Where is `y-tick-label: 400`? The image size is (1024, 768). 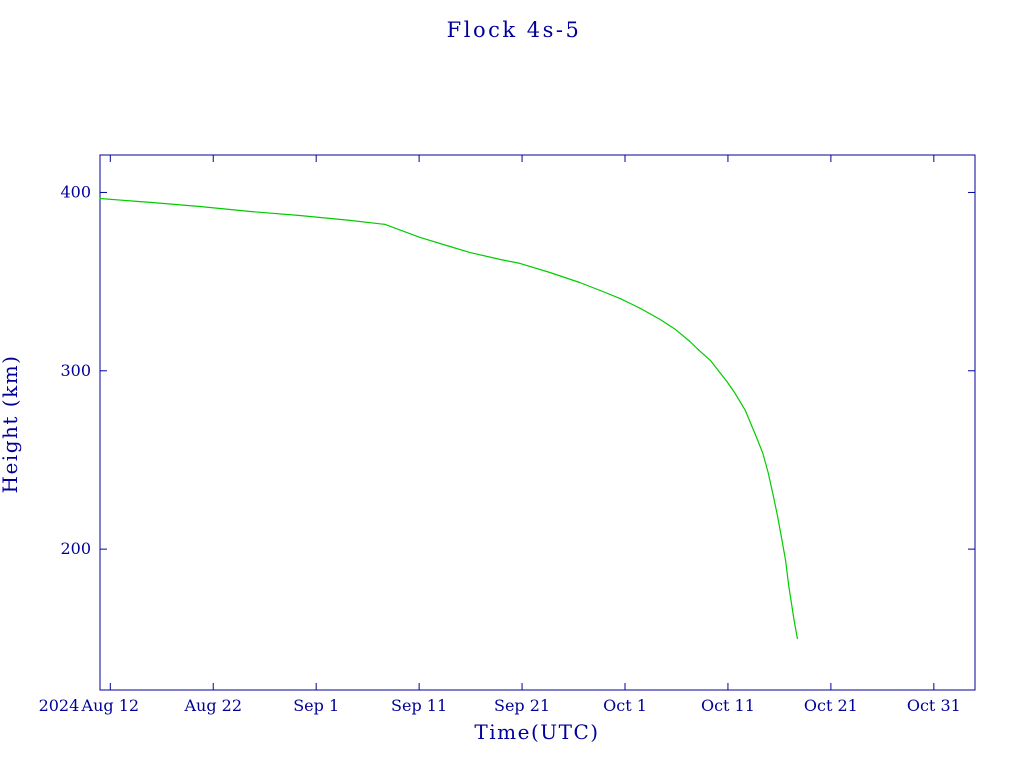 y-tick-label: 400 is located at coordinates (75, 191).